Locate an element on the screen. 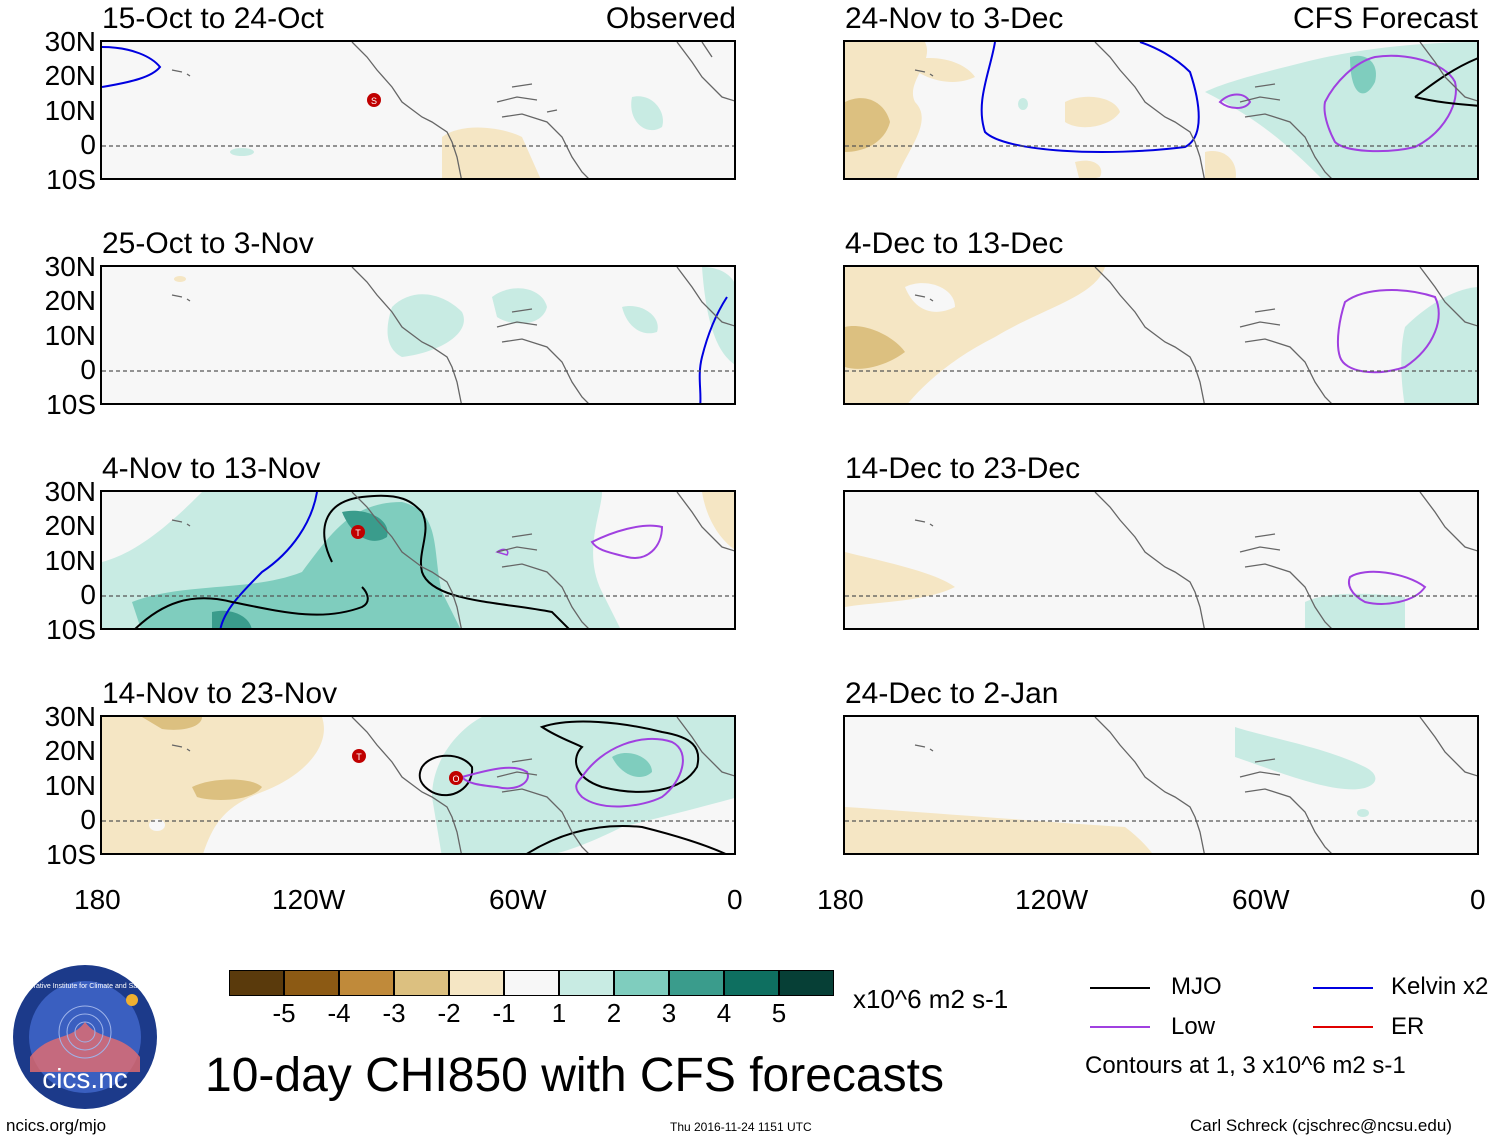 Image resolution: width=1510 pixels, height=1142 pixels. logo-text: cics.nc is located at coordinates (85, 1078).